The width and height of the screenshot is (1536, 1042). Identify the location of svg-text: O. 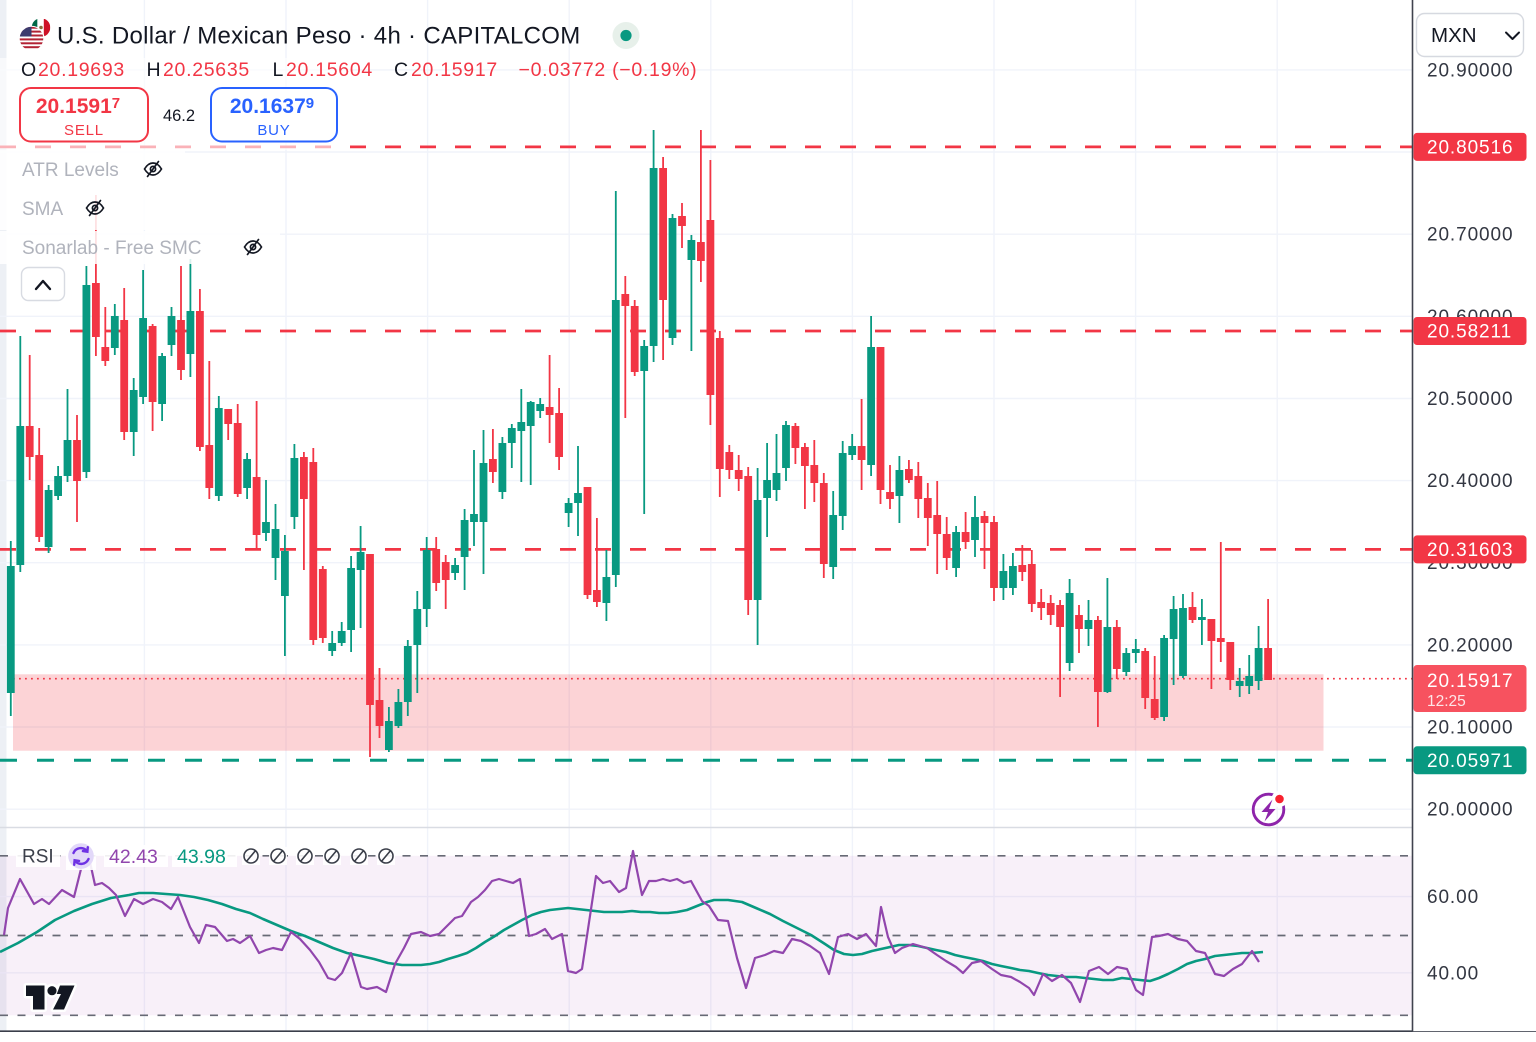
(29, 70).